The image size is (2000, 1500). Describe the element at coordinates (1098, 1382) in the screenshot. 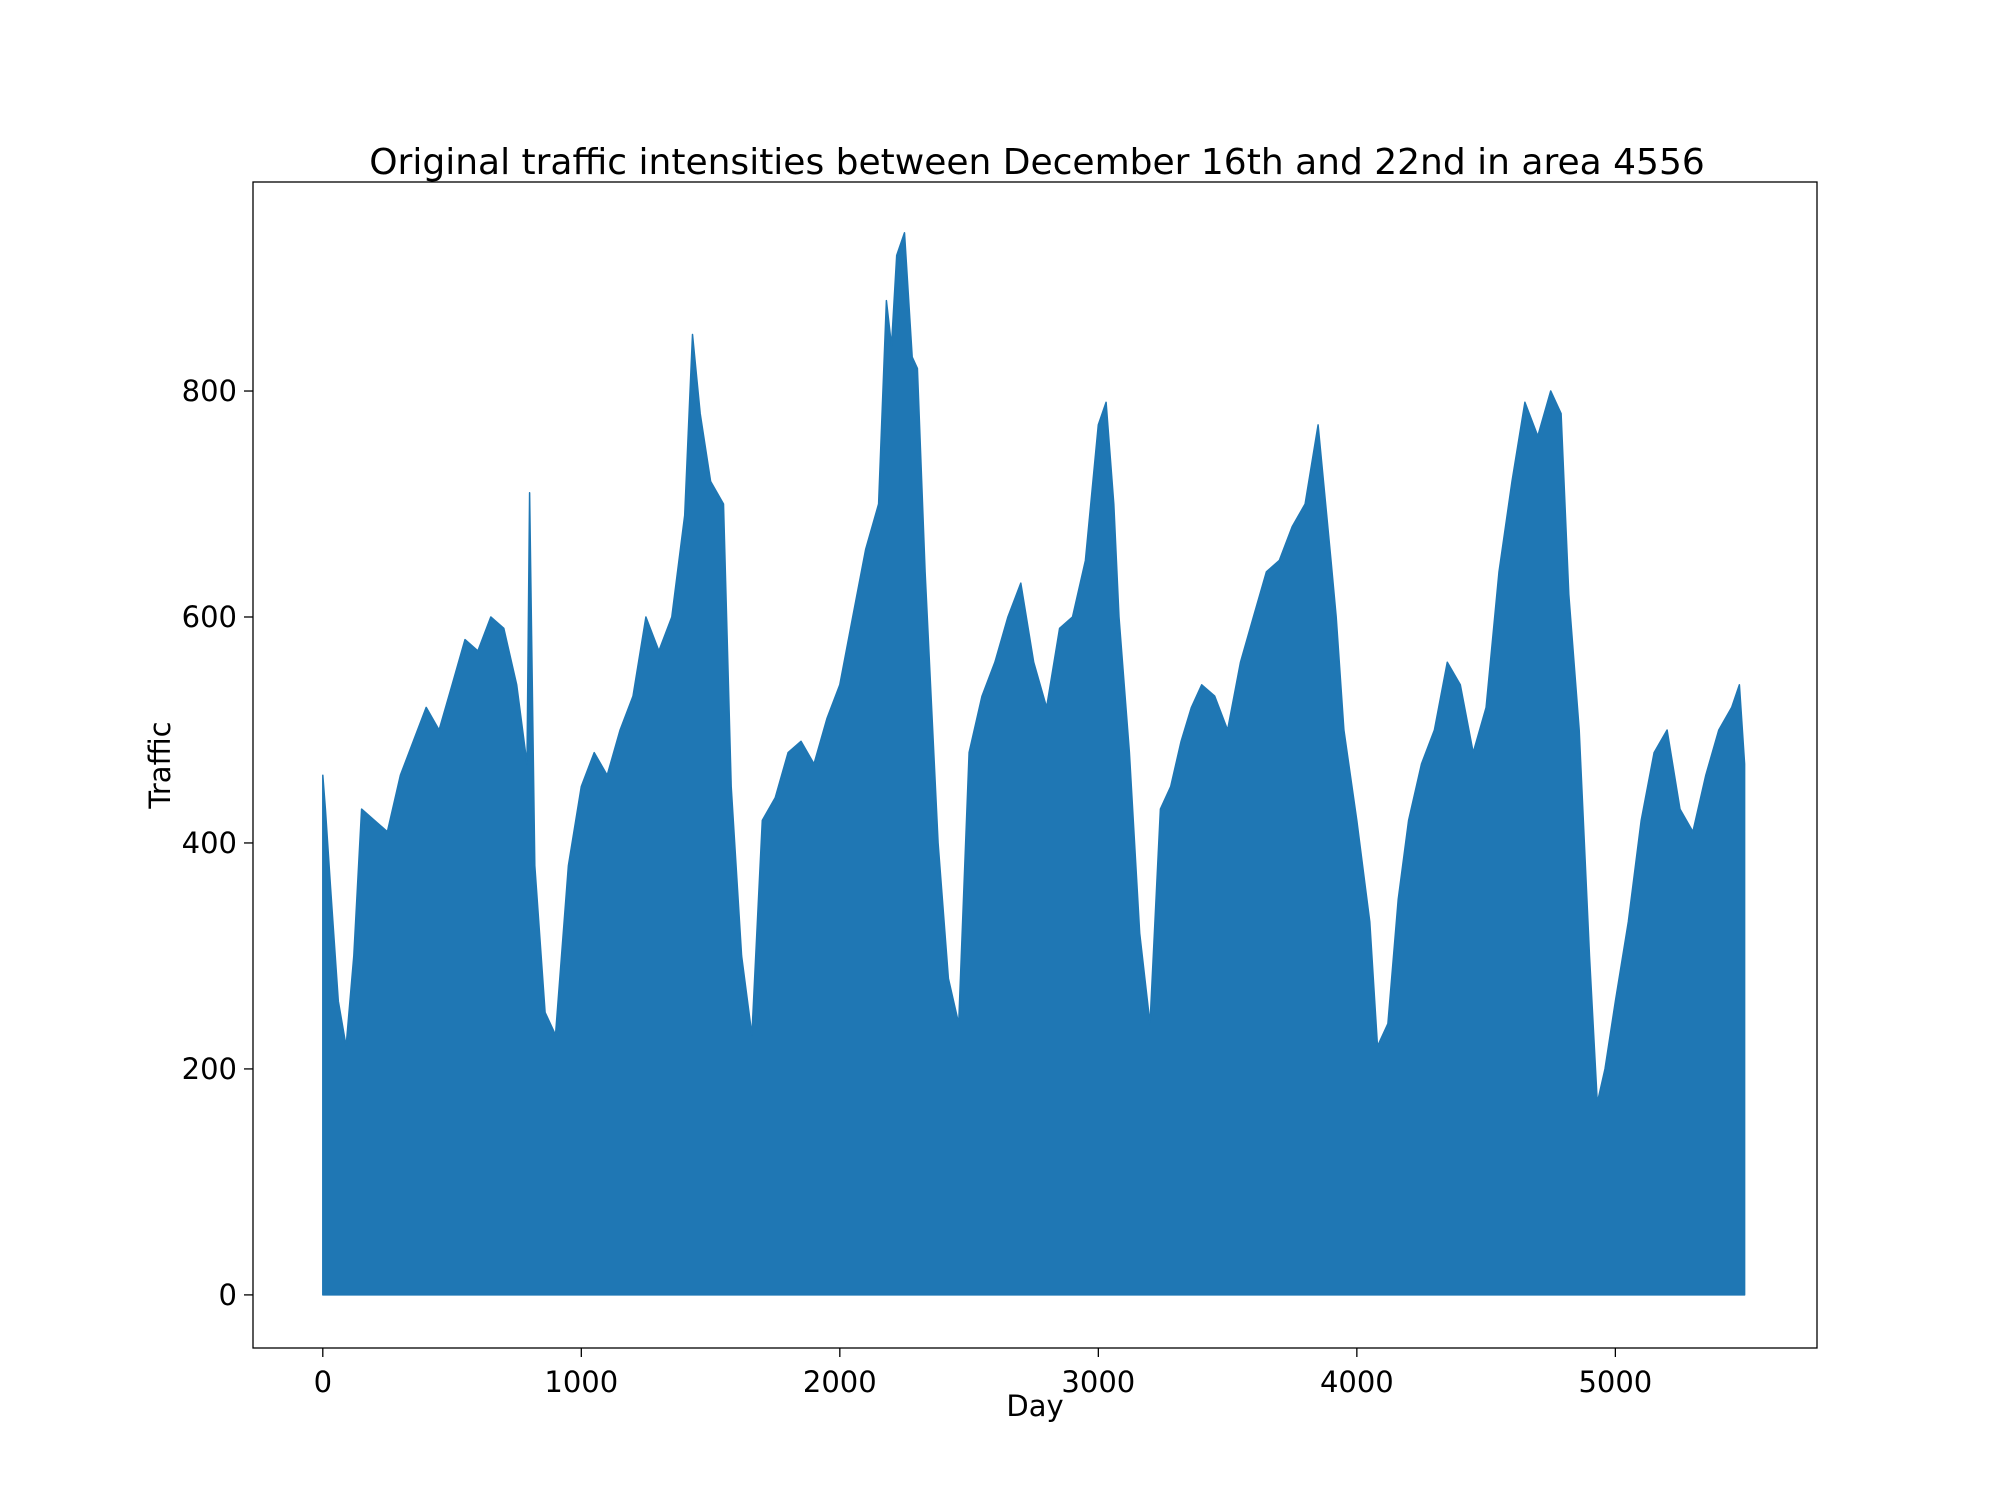

I see `x-tick-label: 3000` at that location.